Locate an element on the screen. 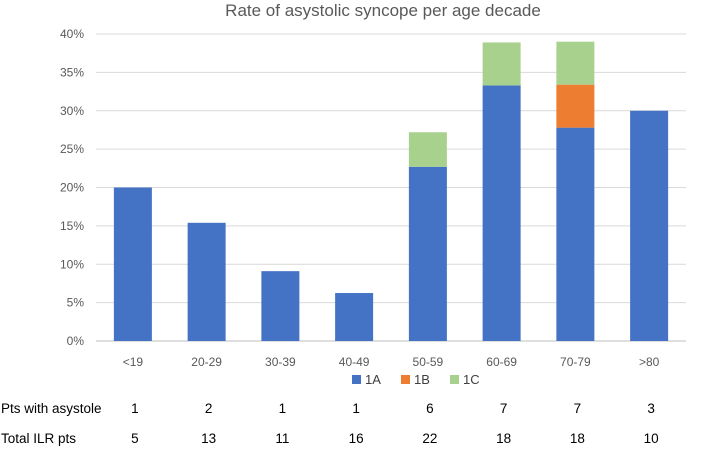 The width and height of the screenshot is (703, 449). table-row-label: Total ILR pts is located at coordinates (38, 438).